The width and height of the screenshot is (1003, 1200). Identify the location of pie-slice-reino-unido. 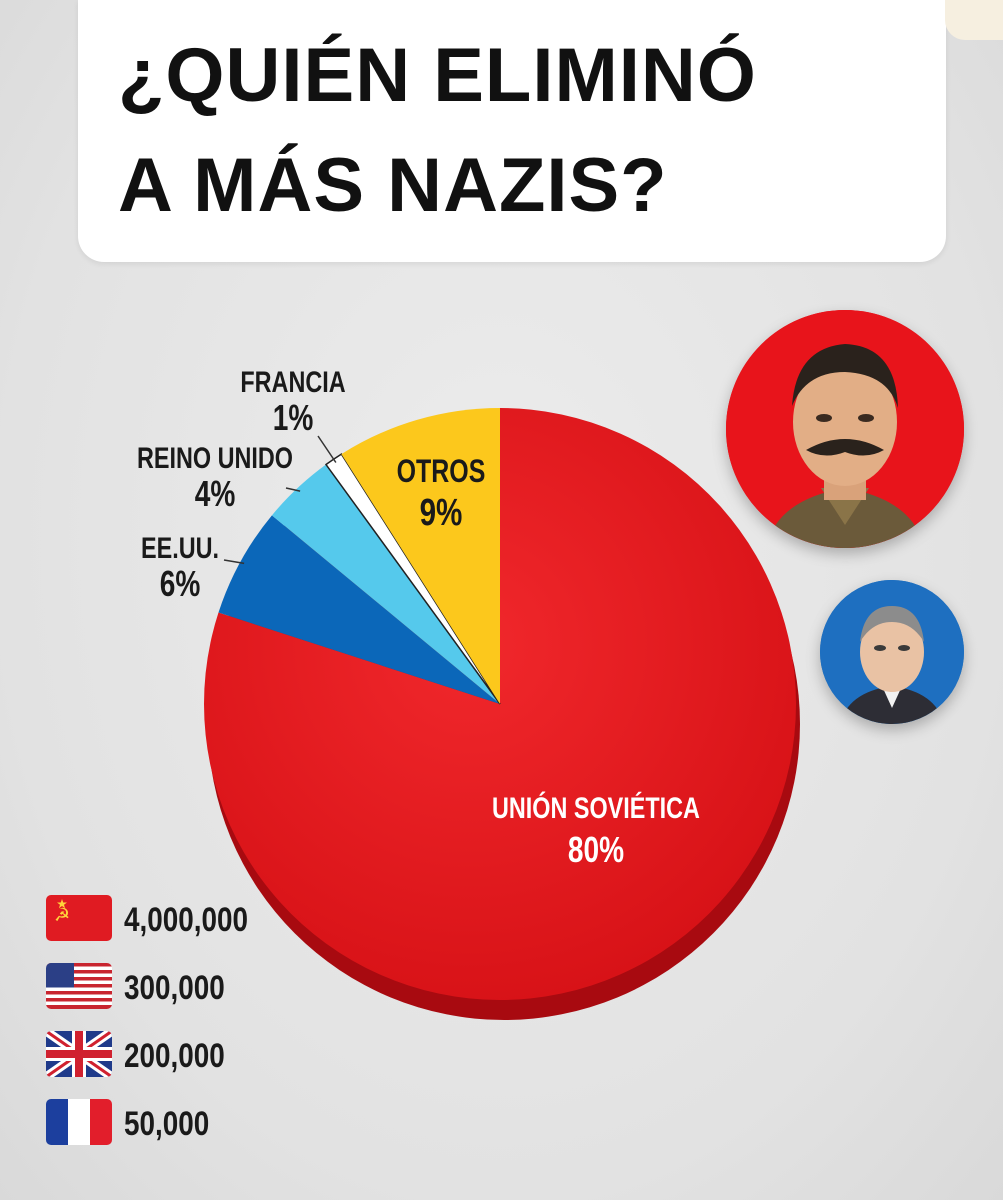
(385, 584).